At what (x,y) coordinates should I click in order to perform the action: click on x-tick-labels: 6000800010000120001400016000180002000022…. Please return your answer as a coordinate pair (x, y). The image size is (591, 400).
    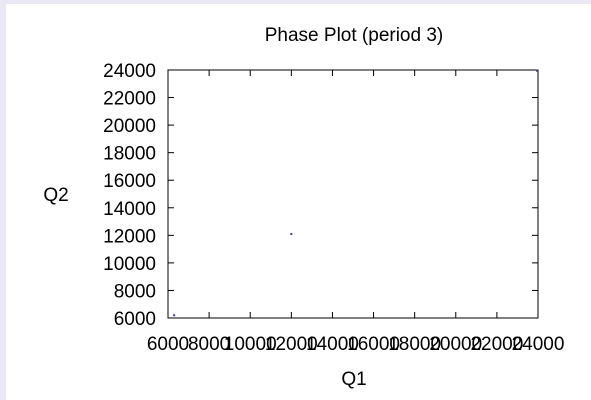
    Looking at the image, I should click on (356, 344).